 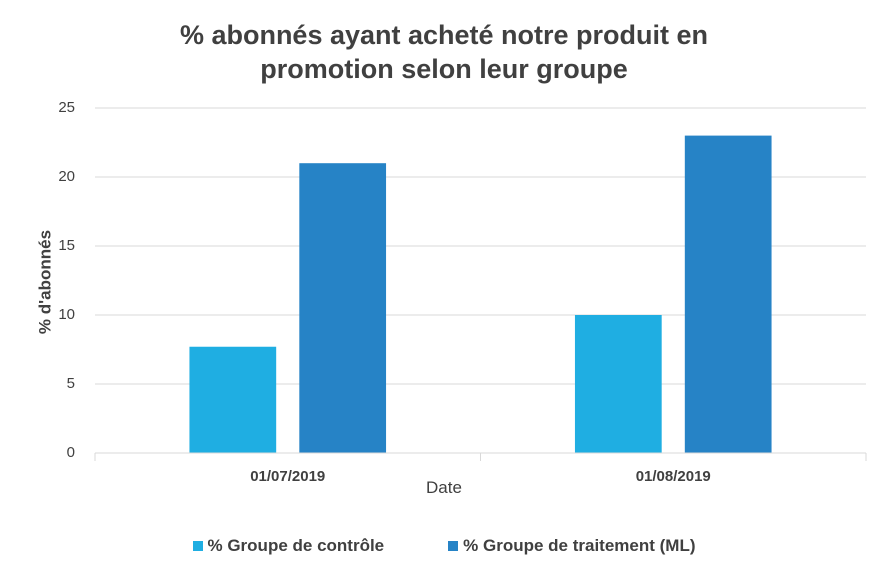 I want to click on x-axis-title: Date, so click(x=444, y=487).